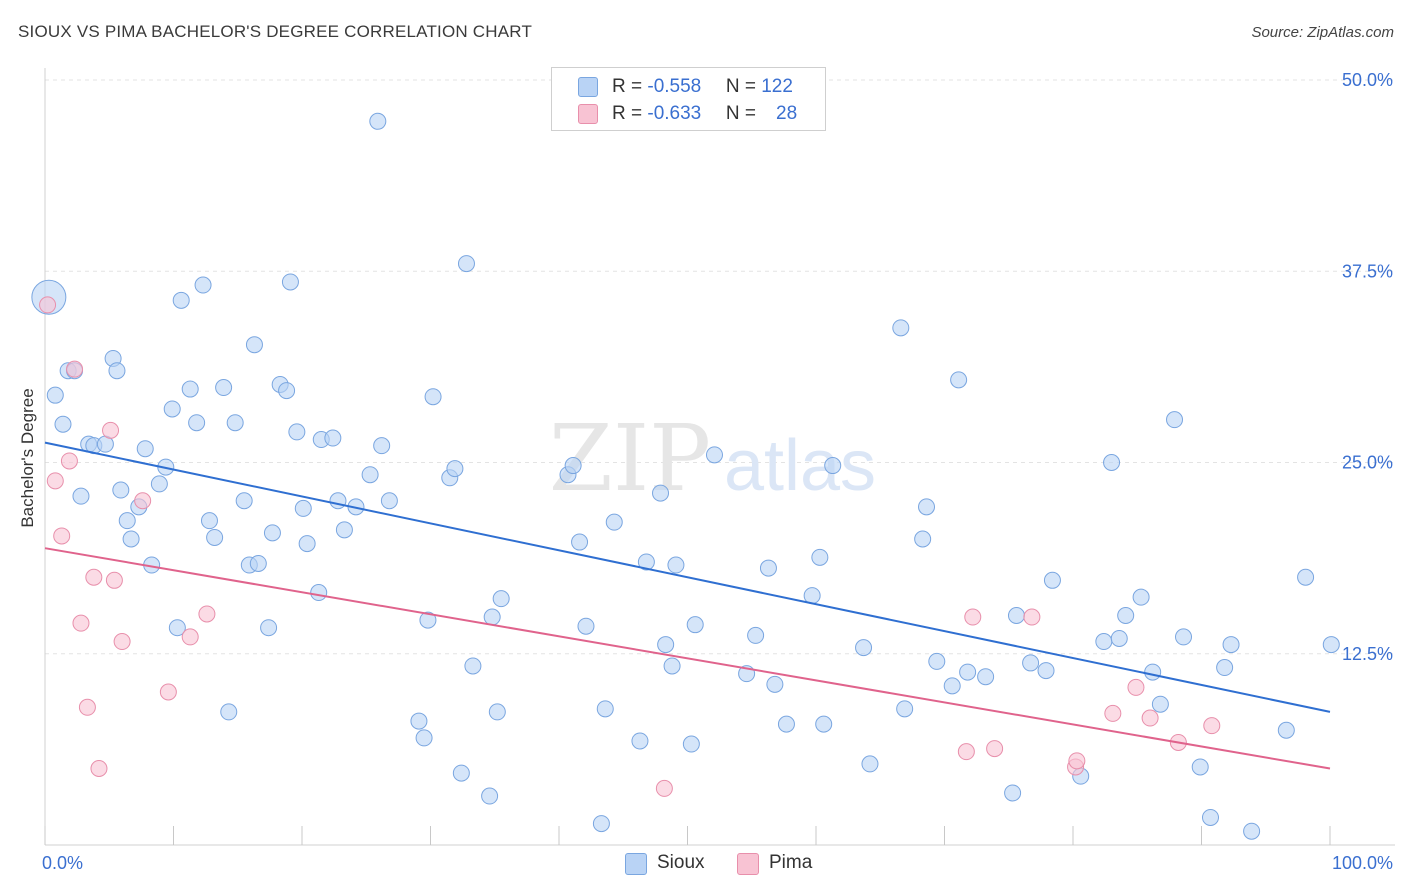  I want to click on sioux-n-label: N =, so click(743, 86).